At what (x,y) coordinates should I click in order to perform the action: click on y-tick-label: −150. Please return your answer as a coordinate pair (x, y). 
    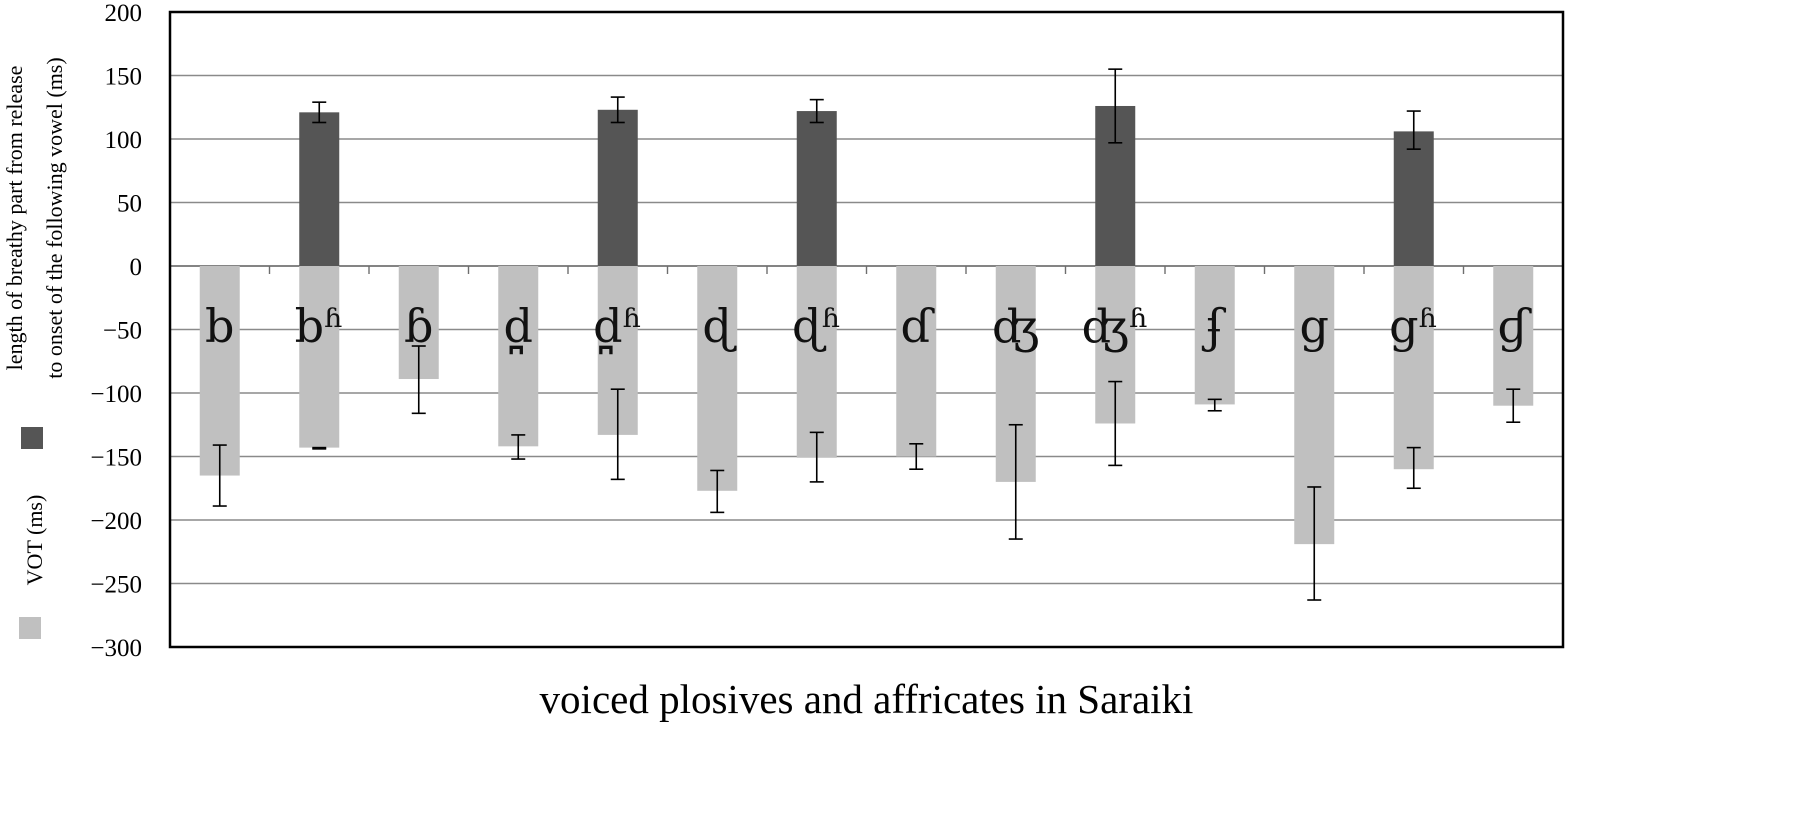
    Looking at the image, I should click on (116, 458).